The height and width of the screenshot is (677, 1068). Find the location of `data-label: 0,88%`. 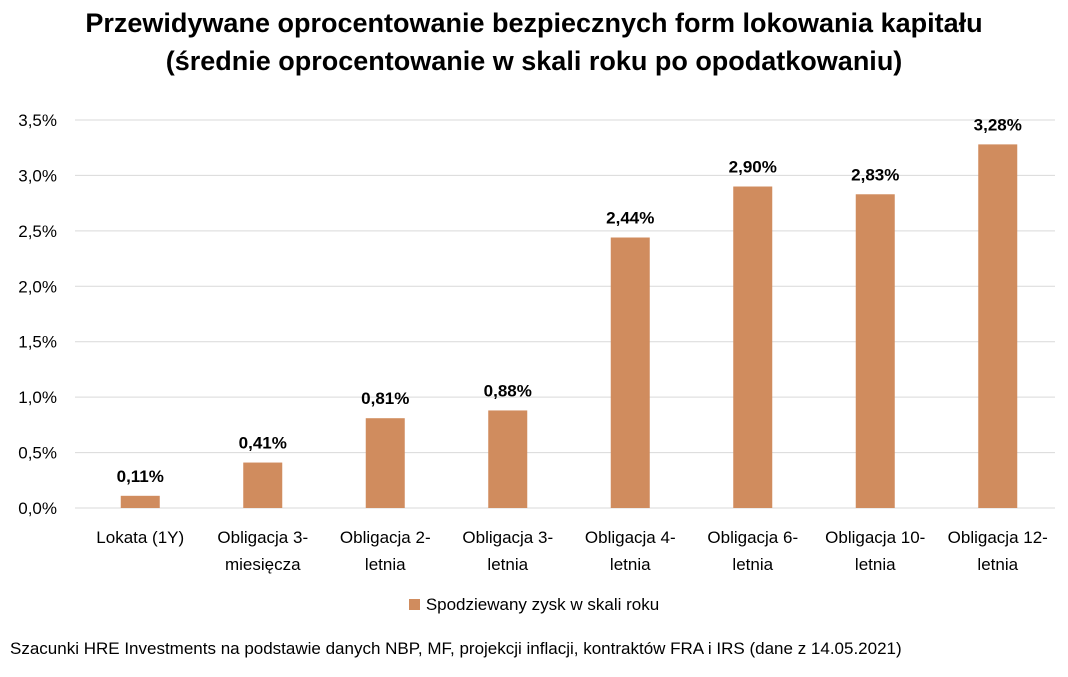

data-label: 0,88% is located at coordinates (508, 390).